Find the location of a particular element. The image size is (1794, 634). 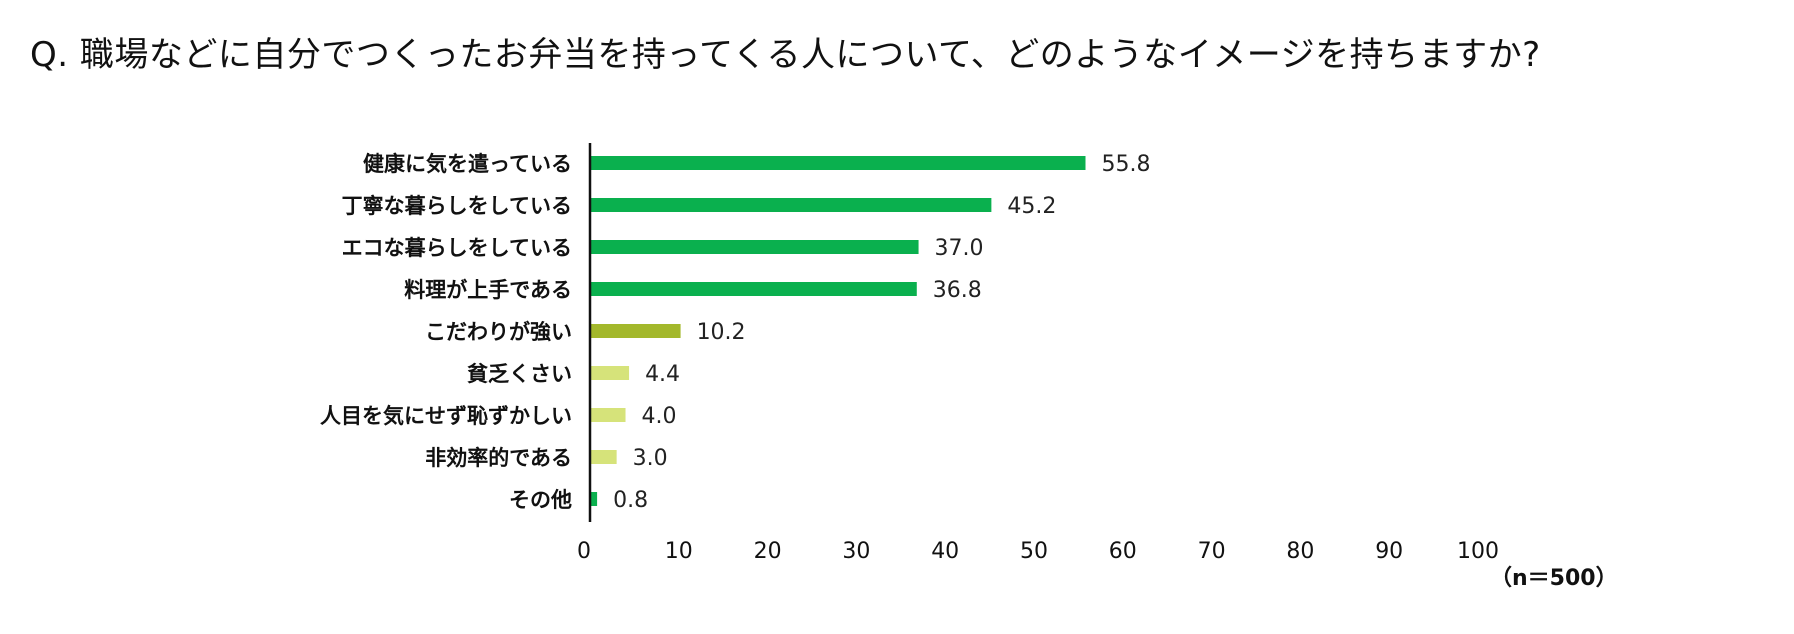

category-label: 貧乏くさい is located at coordinates (519, 374).